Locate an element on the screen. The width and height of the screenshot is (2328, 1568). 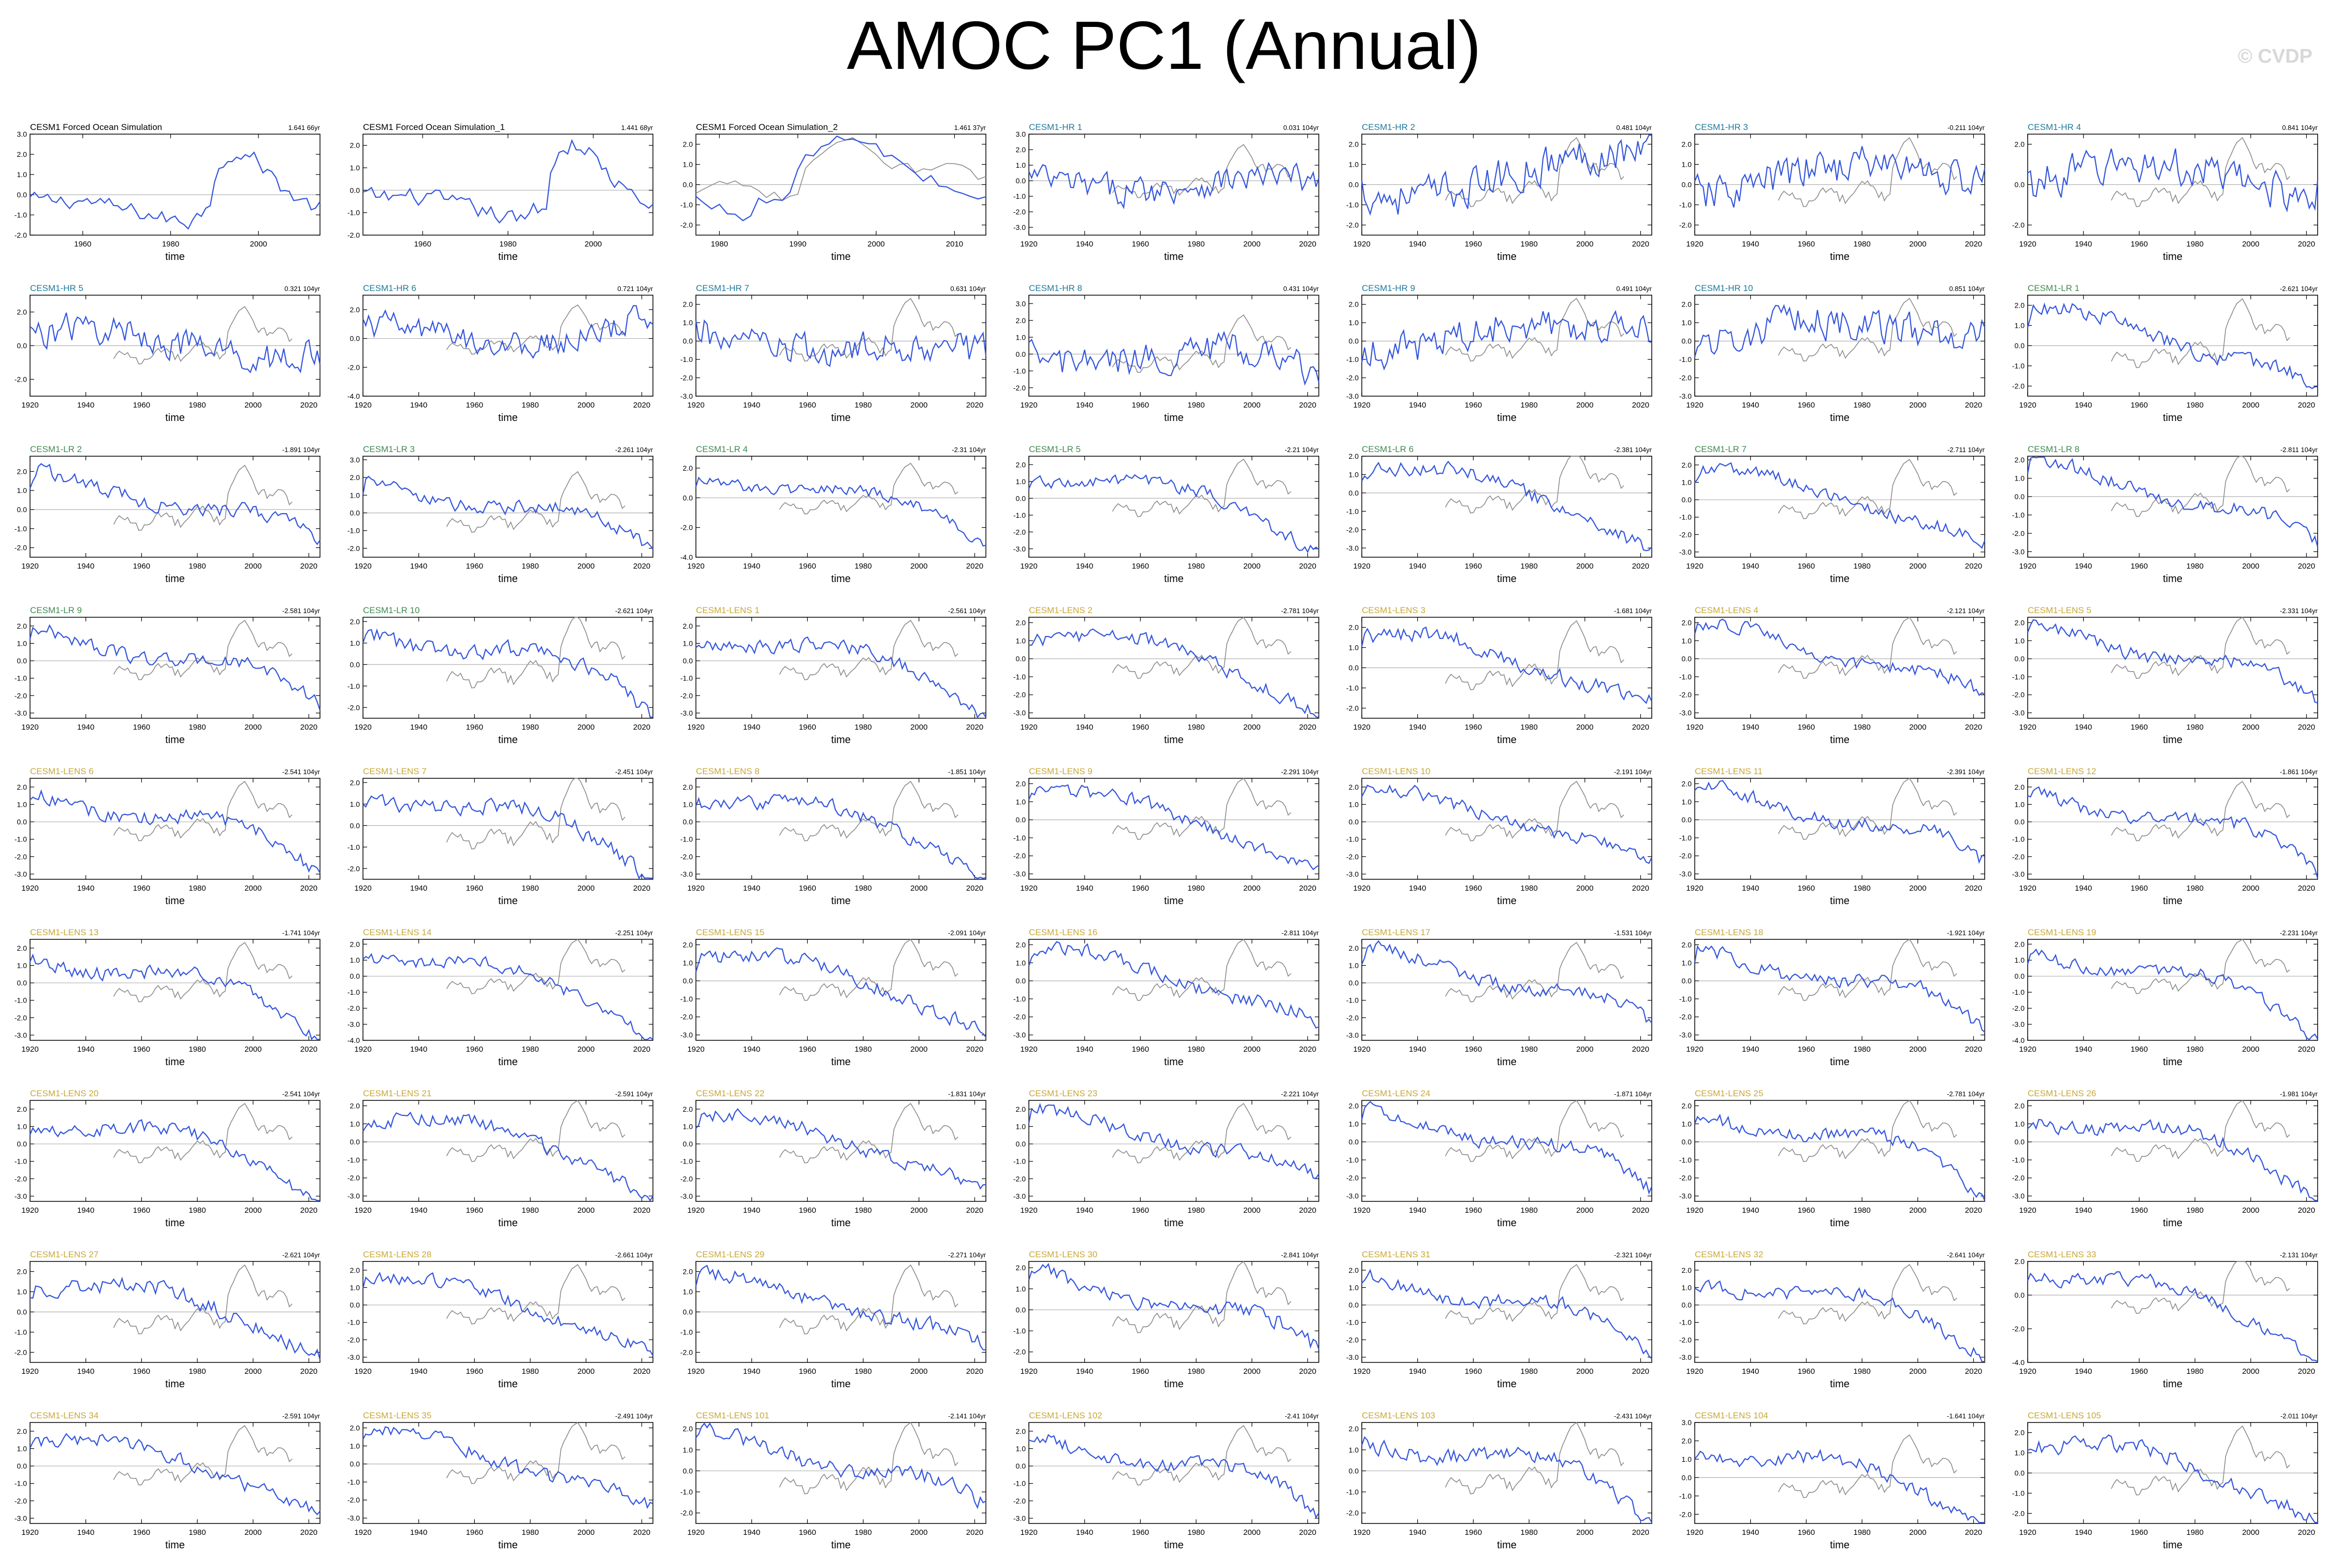
panel-trend: -2.431 104yr is located at coordinates (1633, 1416).